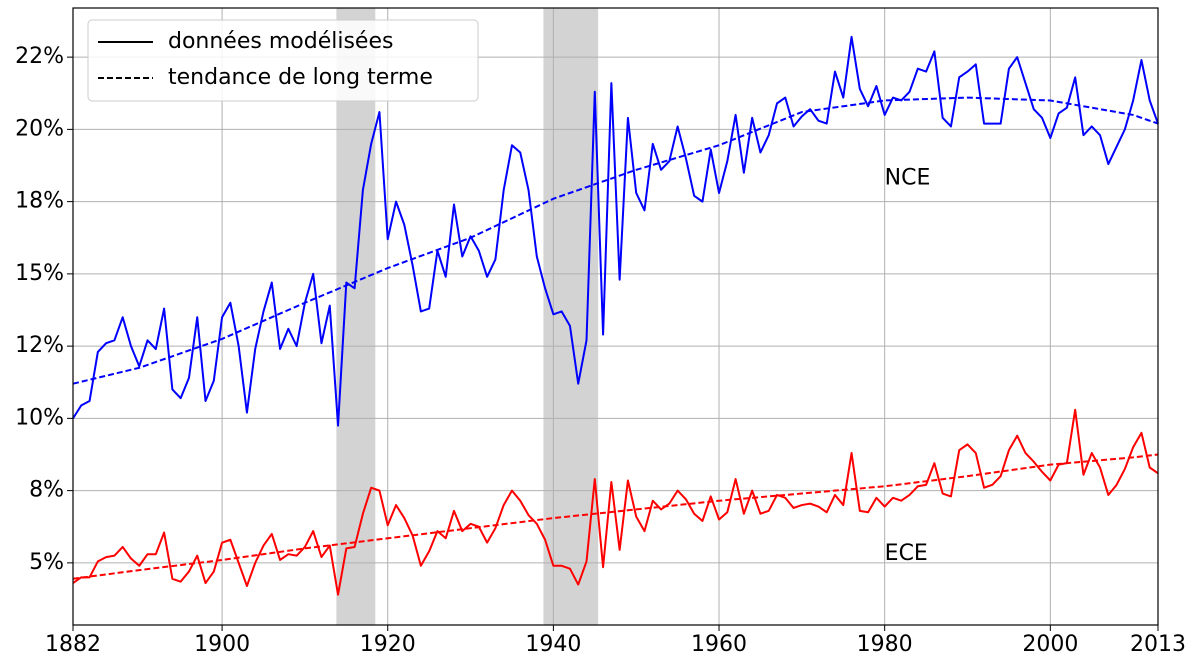 This screenshot has height=657, width=1198. I want to click on x-tick-label: 2013, so click(1158, 644).